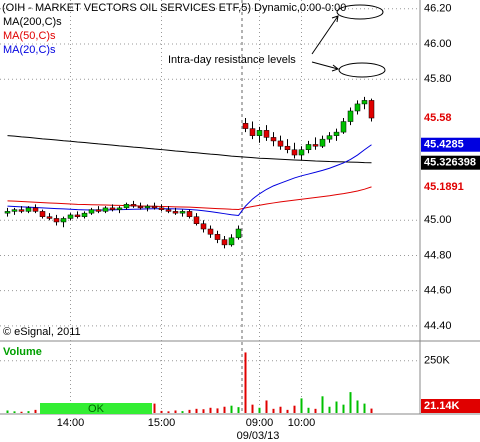  I want to click on highlight-ellipse, so click(360, 12).